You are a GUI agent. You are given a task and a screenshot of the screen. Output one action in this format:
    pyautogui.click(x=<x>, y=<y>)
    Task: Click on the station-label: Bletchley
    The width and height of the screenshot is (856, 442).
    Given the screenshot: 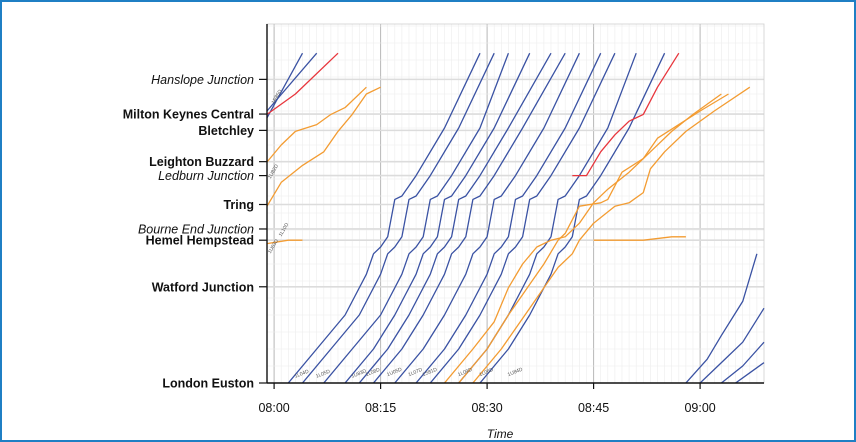 What is the action you would take?
    pyautogui.click(x=226, y=131)
    